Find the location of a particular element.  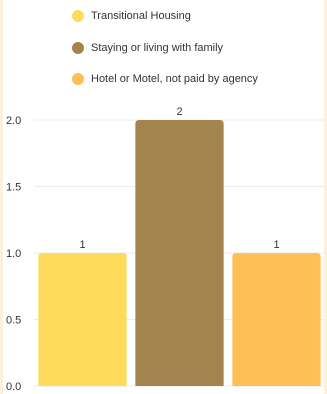

y-axis: 0.0 0.5 1.0 1.5 2.0 is located at coordinates (13, 254).